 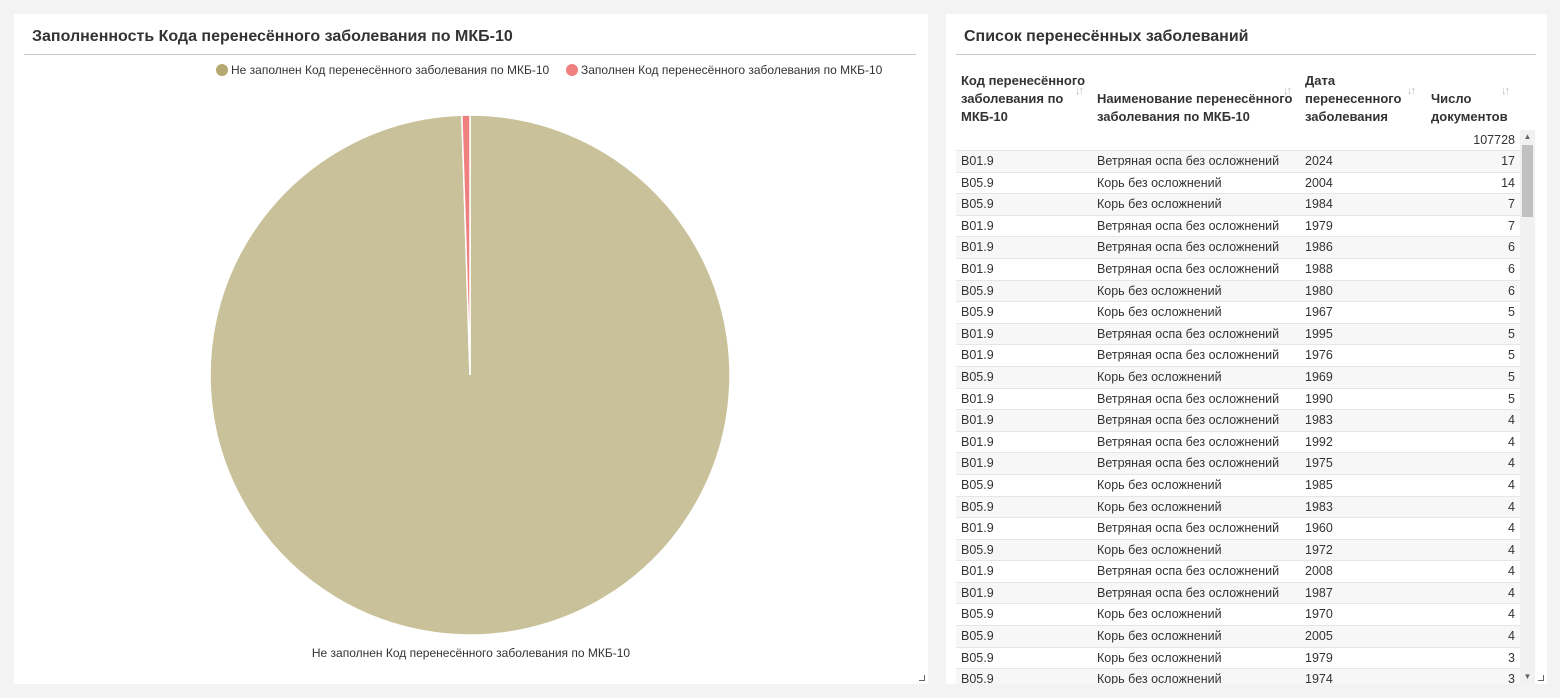 What do you see at coordinates (1238, 227) in the screenshot?
I see `table-row: B01.9 Ветряная оспа без осложнений 1979 7` at bounding box center [1238, 227].